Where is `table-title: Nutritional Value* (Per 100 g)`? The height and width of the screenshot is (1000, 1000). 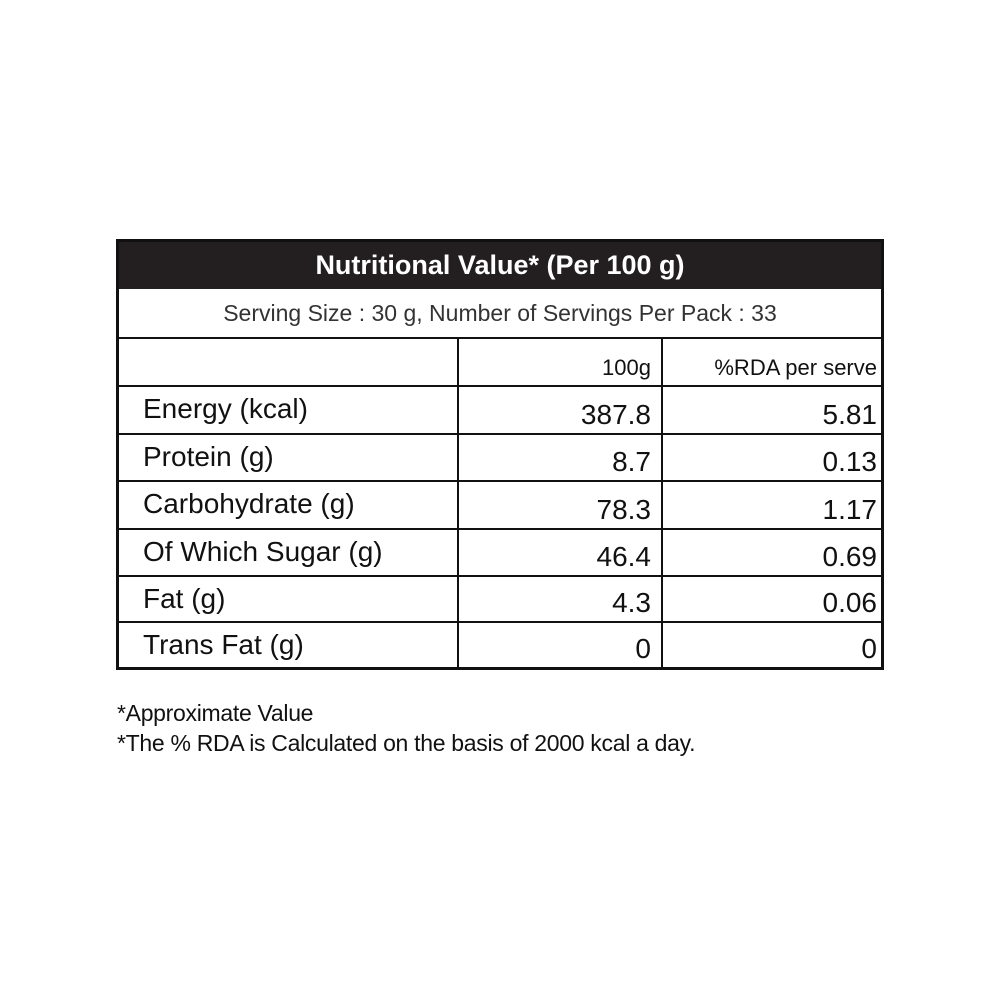 table-title: Nutritional Value* (Per 100 g) is located at coordinates (500, 265).